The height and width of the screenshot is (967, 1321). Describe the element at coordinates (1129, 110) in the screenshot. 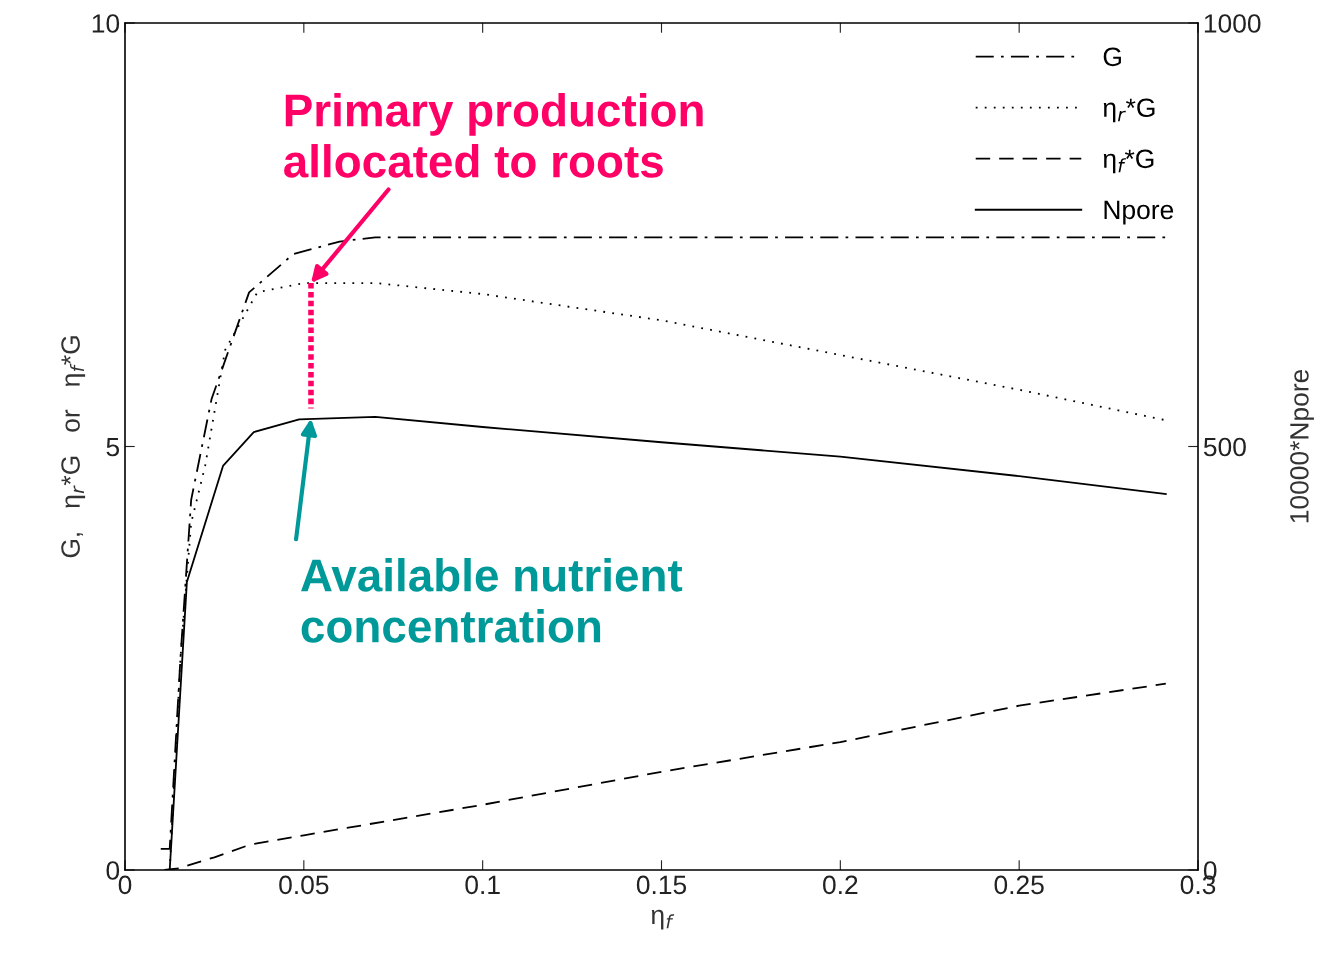

I see `legend-label: η$_{r}$*G` at that location.